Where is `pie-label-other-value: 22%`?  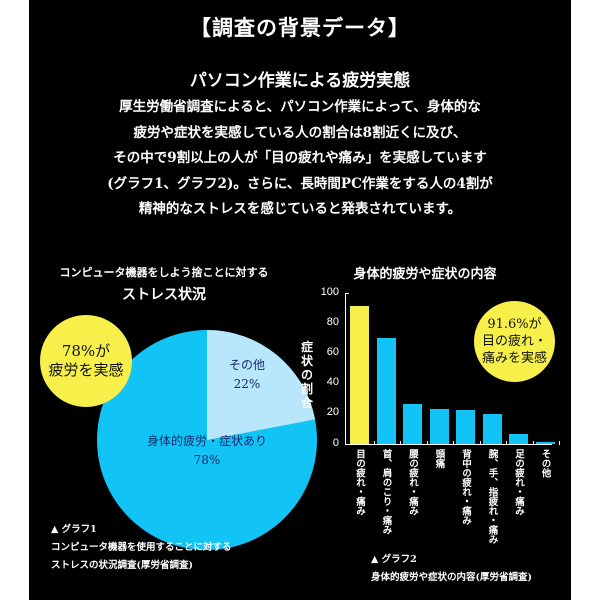 pie-label-other-value: 22% is located at coordinates (247, 384).